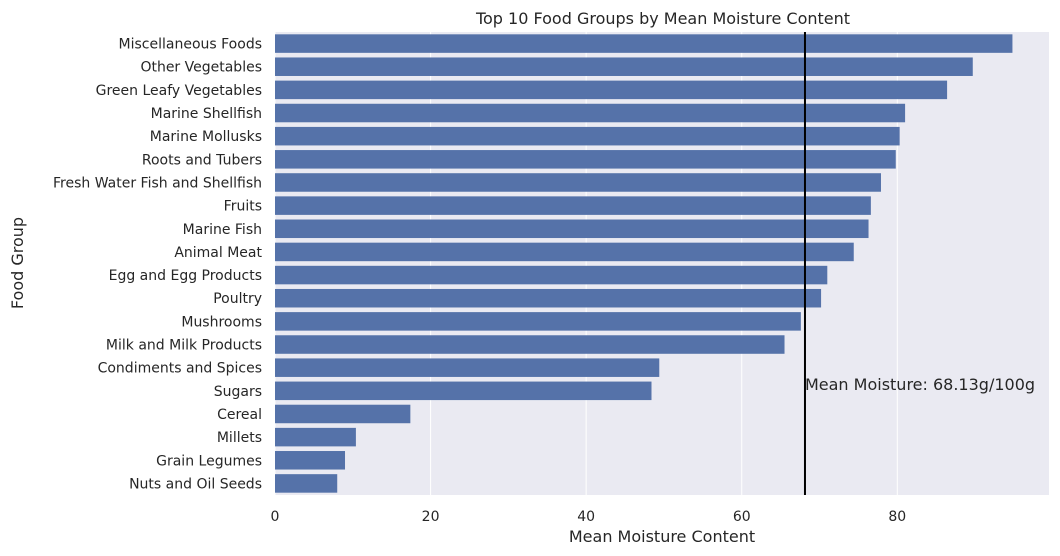 Image resolution: width=1060 pixels, height=556 pixels. I want to click on y-tick-label: Millets, so click(239, 438).